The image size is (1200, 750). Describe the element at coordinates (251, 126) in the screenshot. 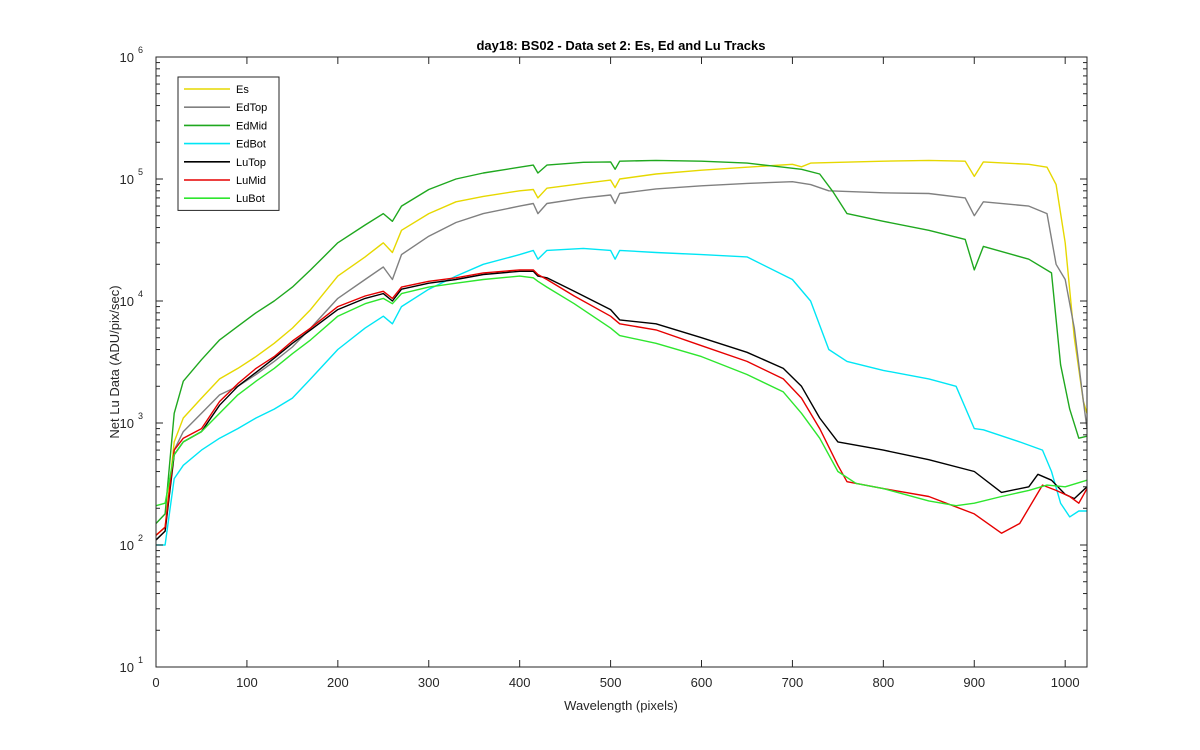

I see `legend-label: EdMid` at that location.